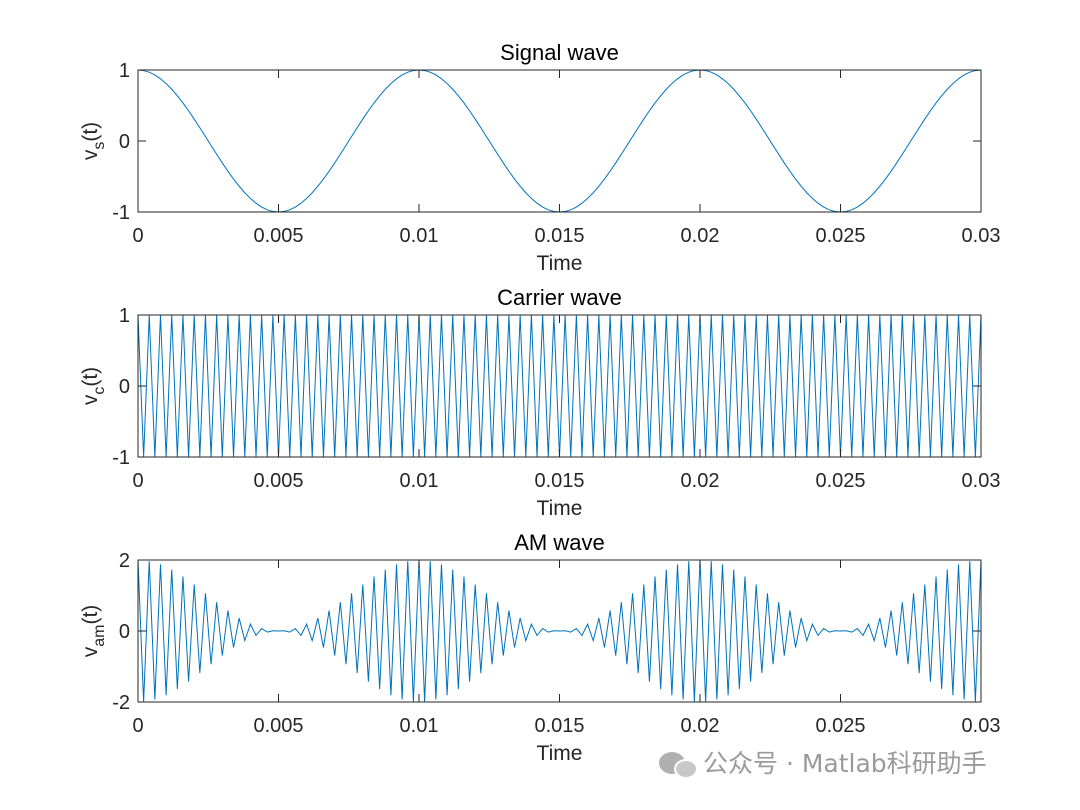 This screenshot has height=810, width=1080. What do you see at coordinates (559, 52) in the screenshot?
I see `chart-title: Signal wave` at bounding box center [559, 52].